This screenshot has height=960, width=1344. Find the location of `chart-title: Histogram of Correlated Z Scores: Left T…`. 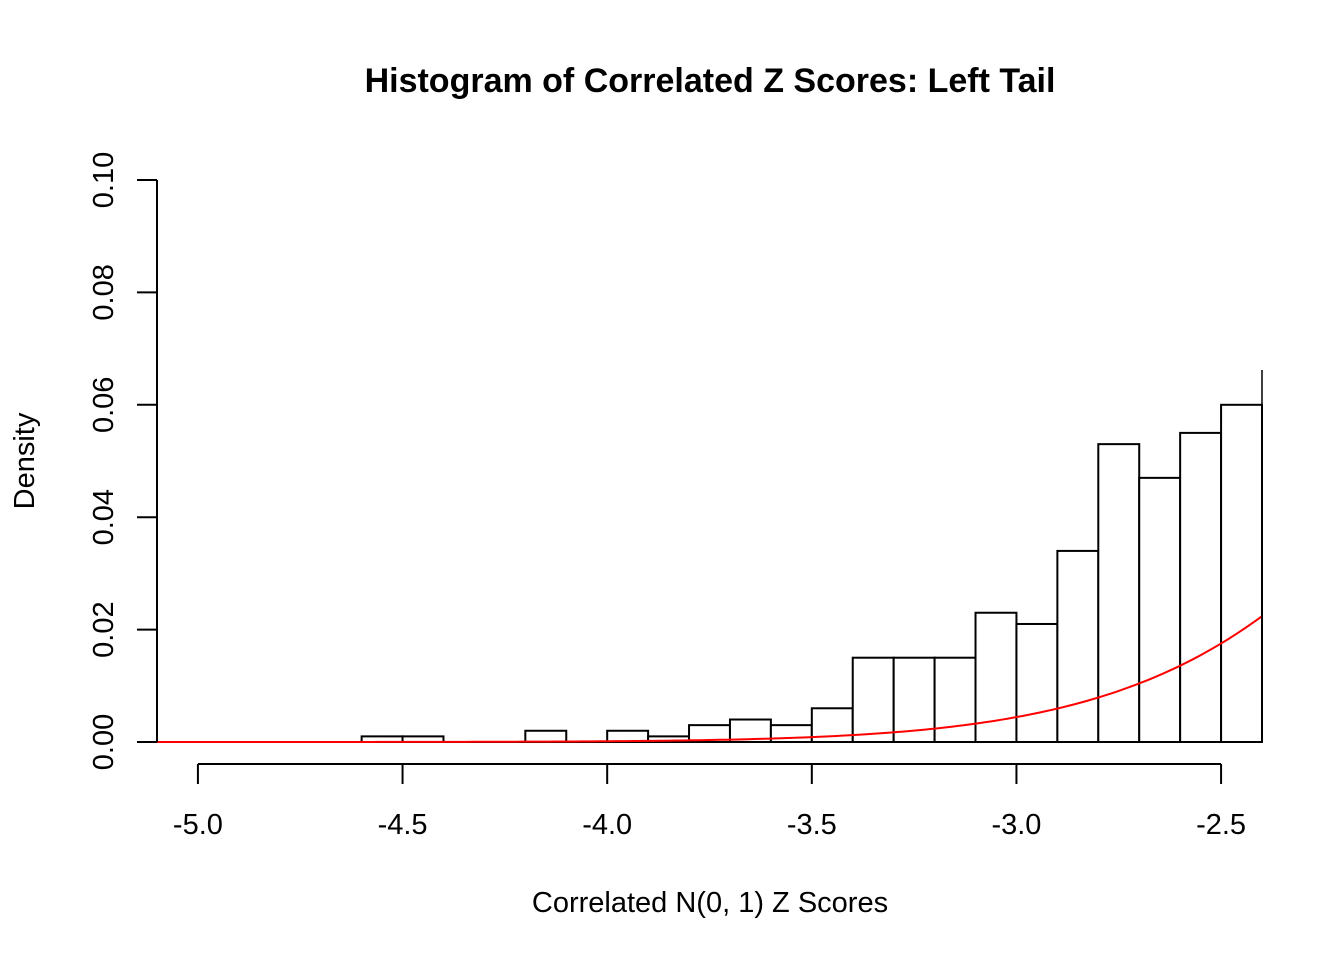

chart-title: Histogram of Correlated Z Scores: Left T… is located at coordinates (710, 81).